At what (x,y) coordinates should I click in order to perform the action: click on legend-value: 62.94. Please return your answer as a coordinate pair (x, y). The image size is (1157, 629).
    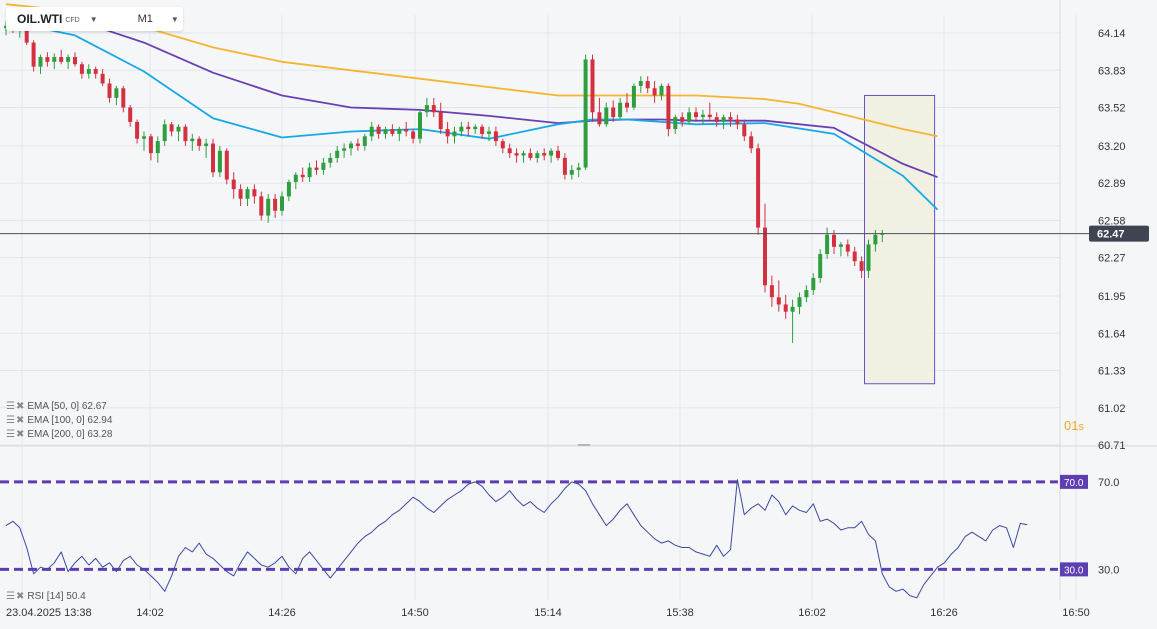
    Looking at the image, I should click on (100, 420).